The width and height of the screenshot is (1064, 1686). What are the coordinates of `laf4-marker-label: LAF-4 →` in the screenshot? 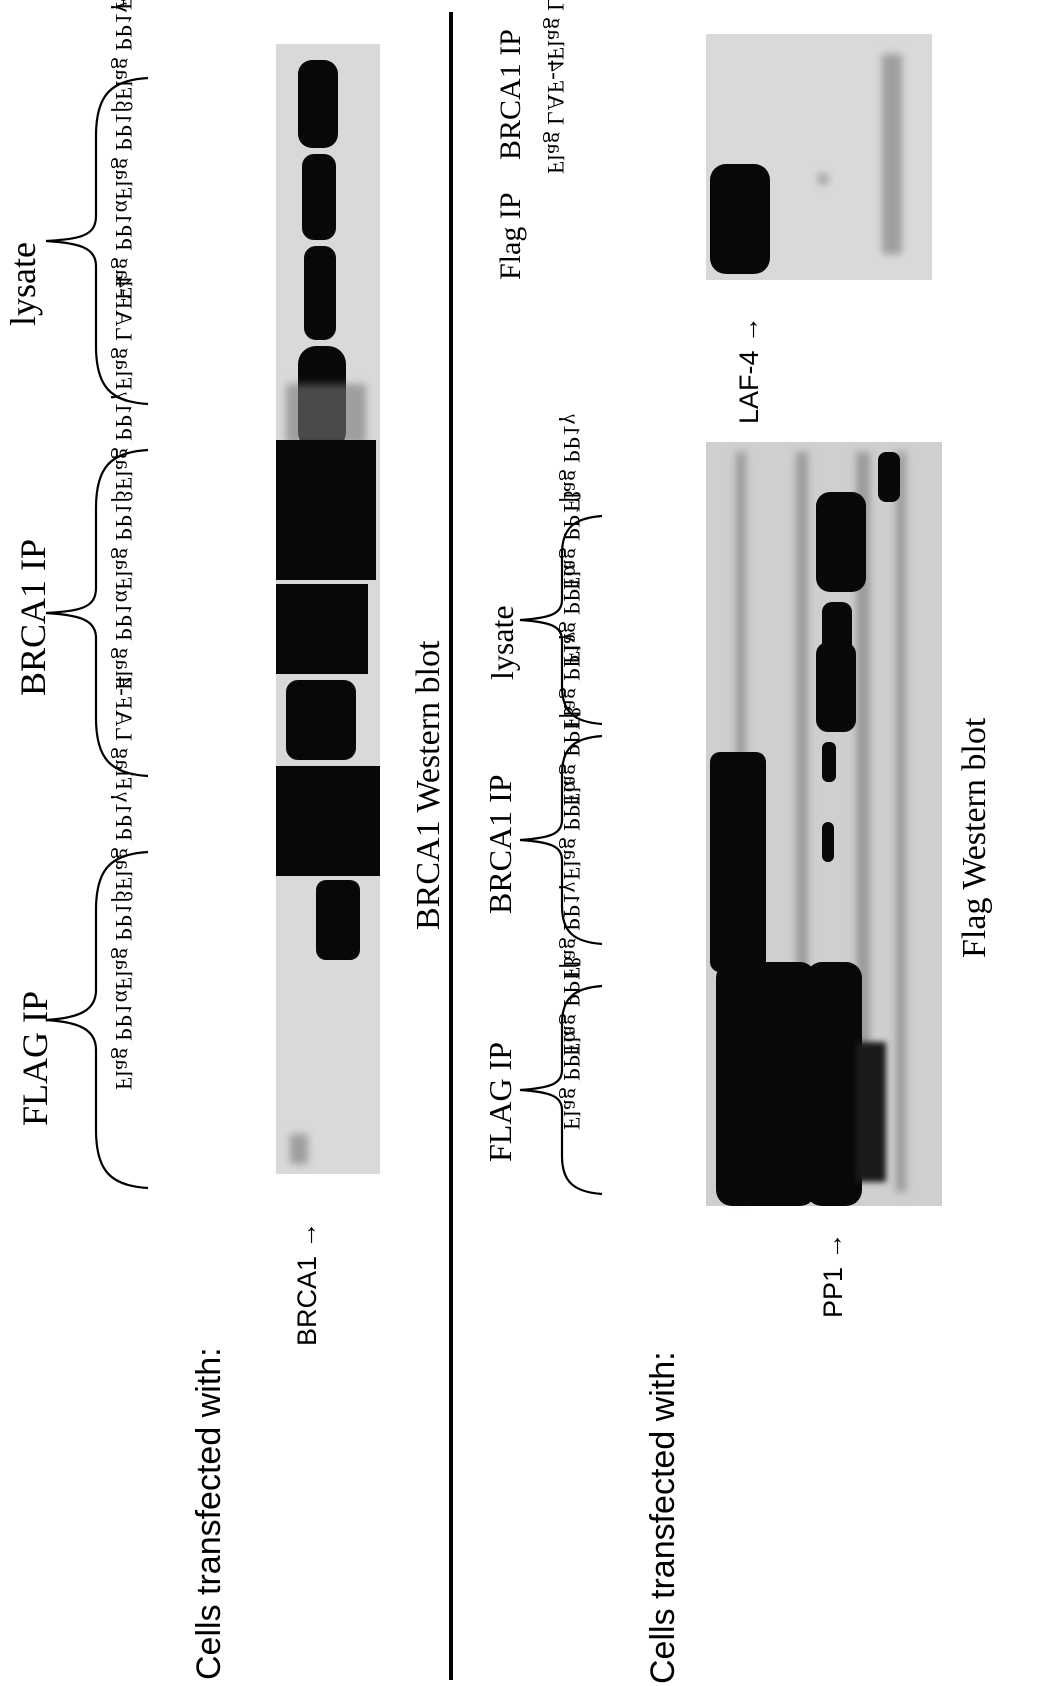 It's located at (749, 370).